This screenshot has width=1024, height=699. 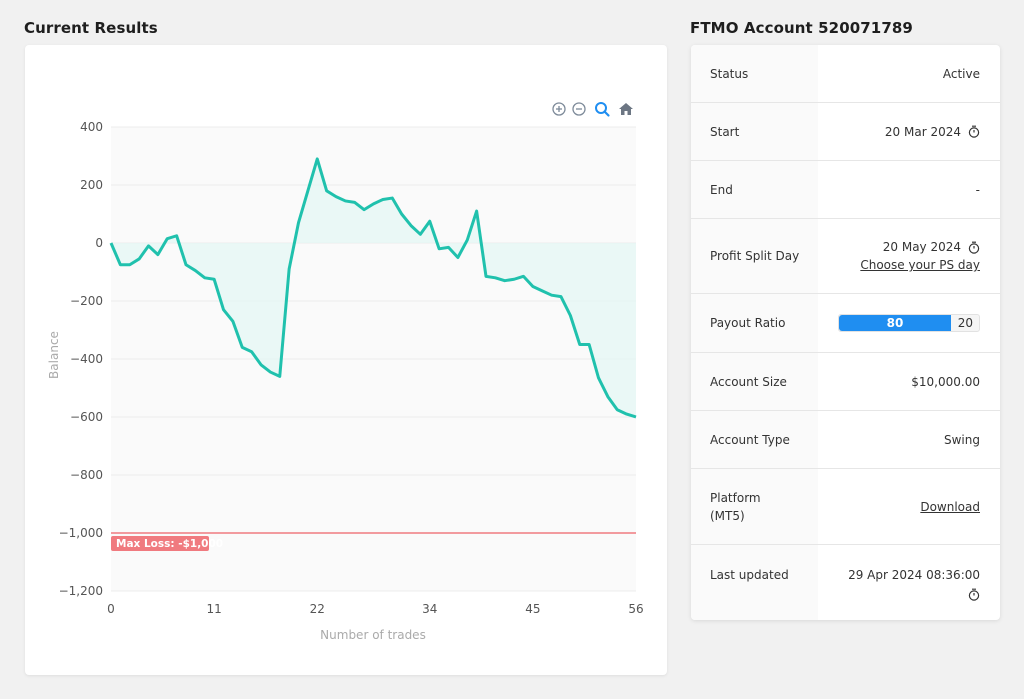 What do you see at coordinates (945, 381) in the screenshot?
I see `account-size-value: $10,000.00` at bounding box center [945, 381].